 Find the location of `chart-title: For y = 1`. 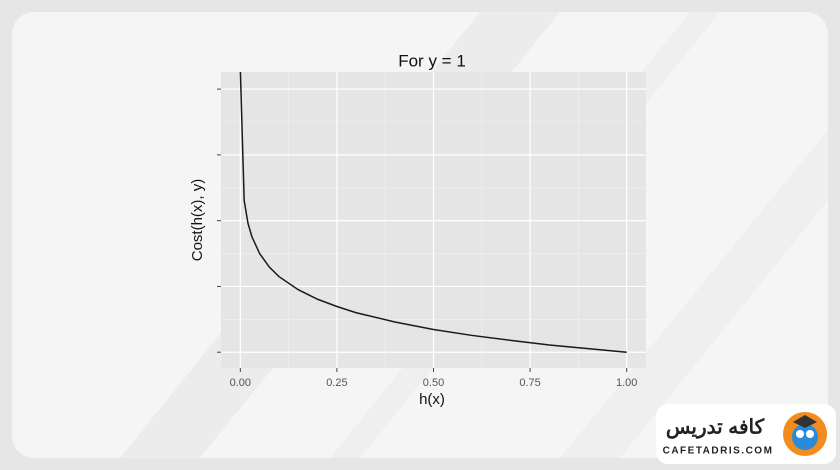

chart-title: For y = 1 is located at coordinates (432, 60).